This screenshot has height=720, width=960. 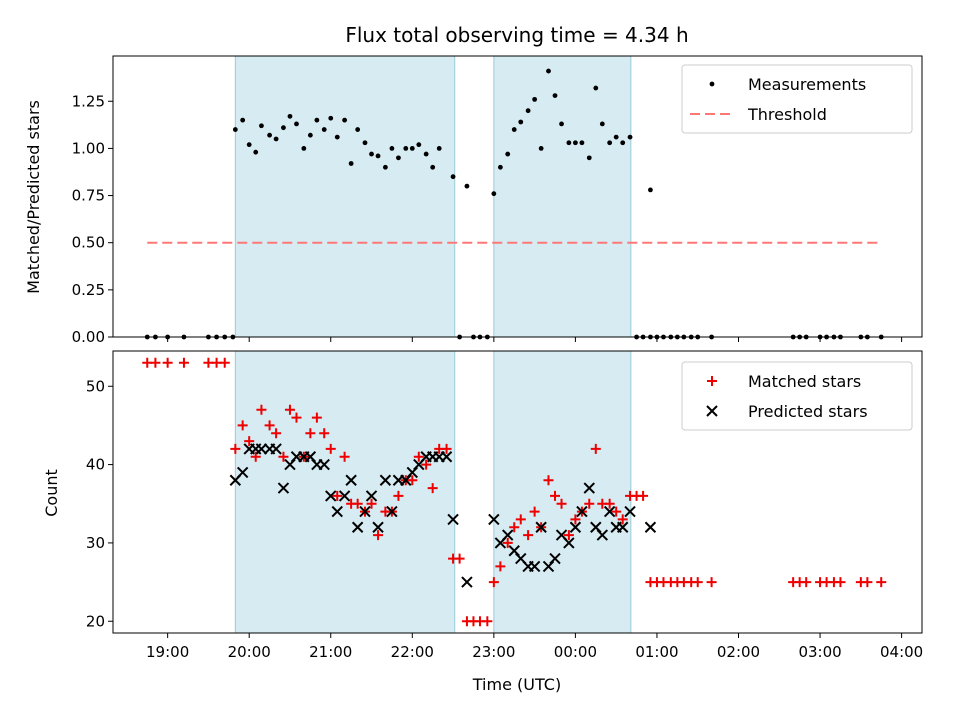 What do you see at coordinates (516, 35) in the screenshot?
I see `chart-title: Flux total observing time = 4.34 h` at bounding box center [516, 35].